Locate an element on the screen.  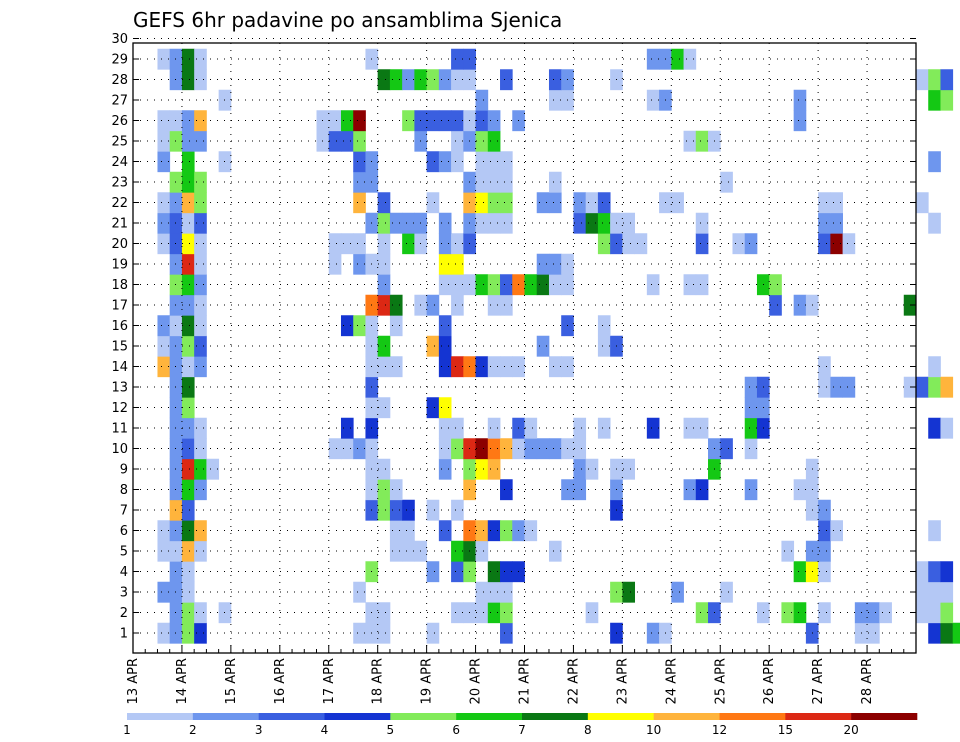
colorbar: 1 2 3 4 5 6 7 8 10 12 15 20 is located at coordinates (520, 725).